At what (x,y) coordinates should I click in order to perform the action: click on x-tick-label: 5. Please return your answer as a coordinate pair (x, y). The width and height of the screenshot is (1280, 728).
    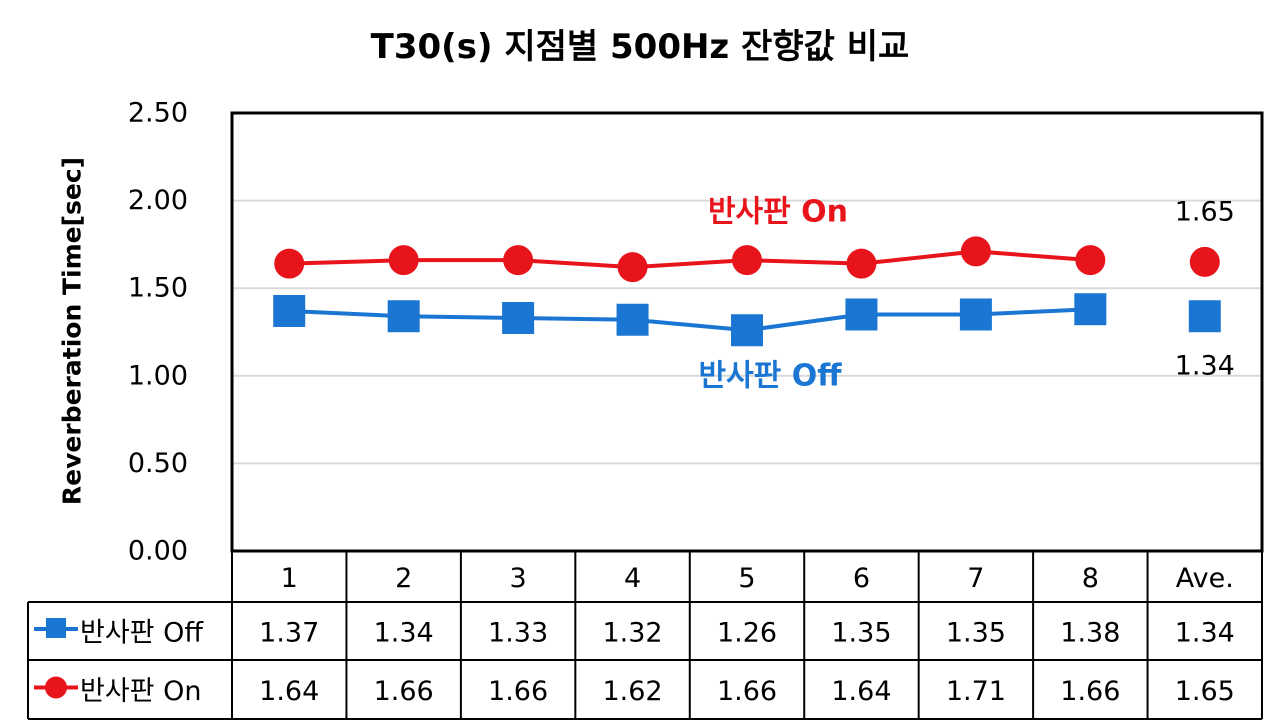
    Looking at the image, I should click on (746, 578).